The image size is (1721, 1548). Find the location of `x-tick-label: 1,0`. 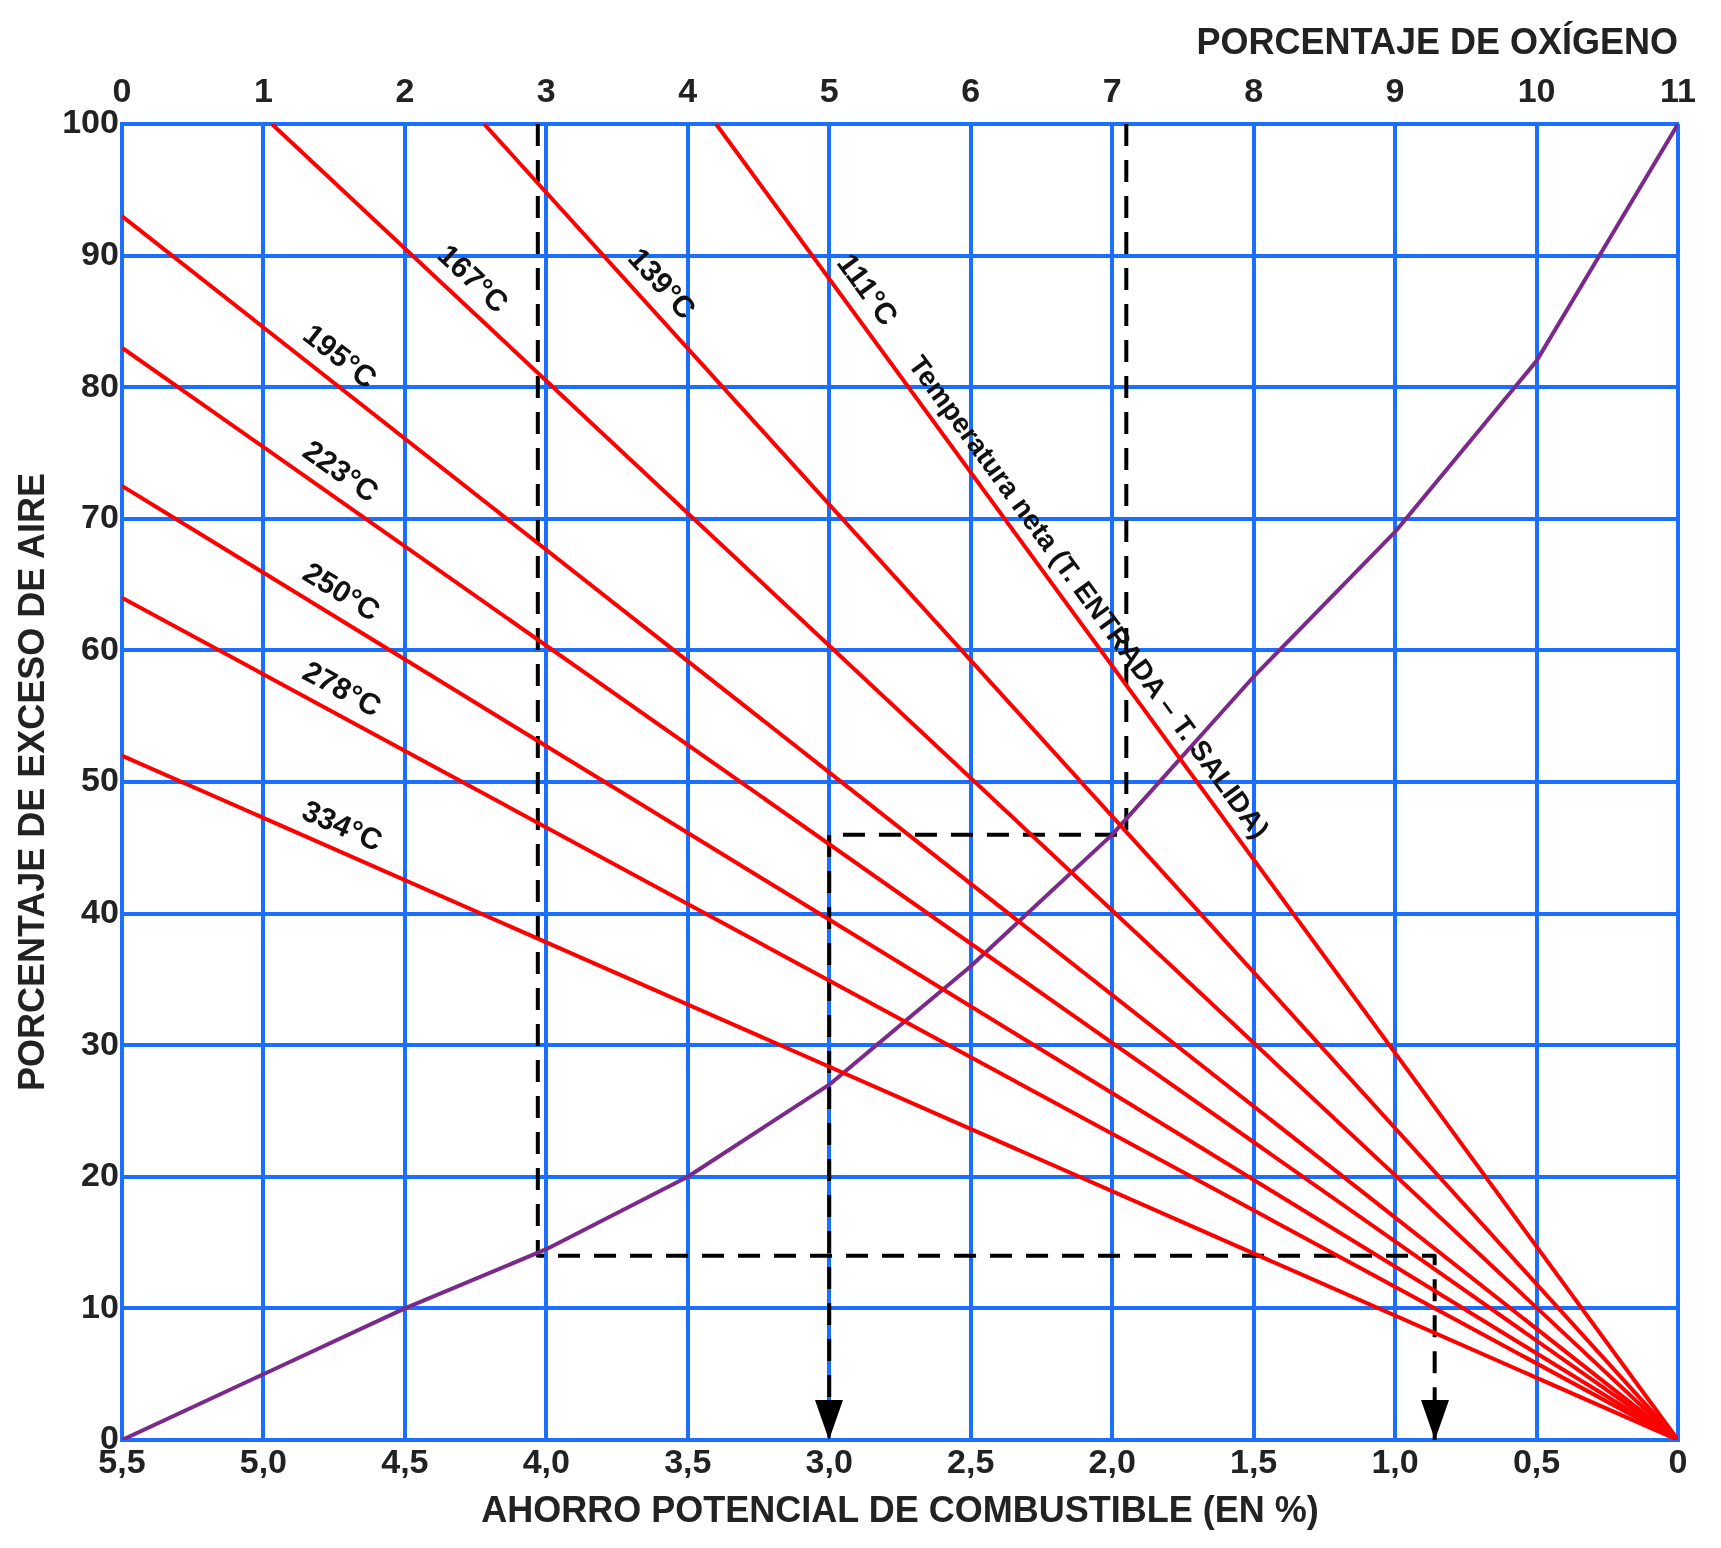

x-tick-label: 1,0 is located at coordinates (1395, 1460).